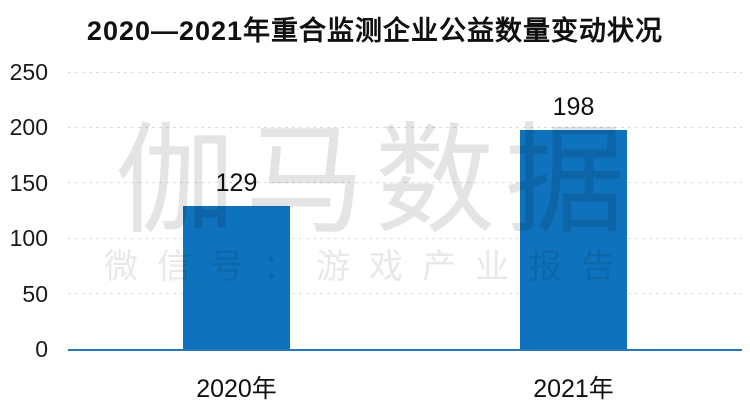 The height and width of the screenshot is (411, 750). I want to click on bar-value-label: 198, so click(573, 106).